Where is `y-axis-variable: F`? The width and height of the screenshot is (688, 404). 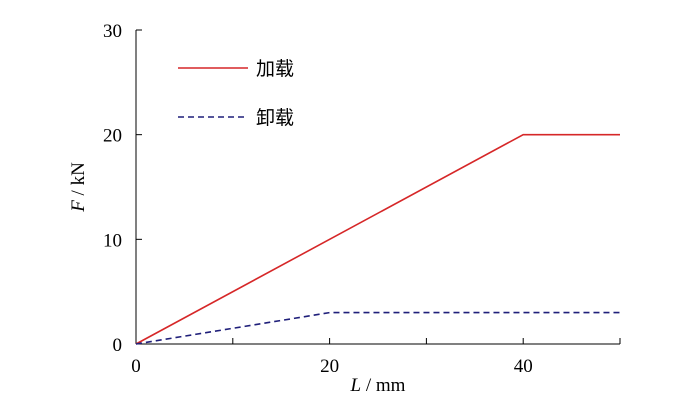 y-axis-variable: F is located at coordinates (78, 206).